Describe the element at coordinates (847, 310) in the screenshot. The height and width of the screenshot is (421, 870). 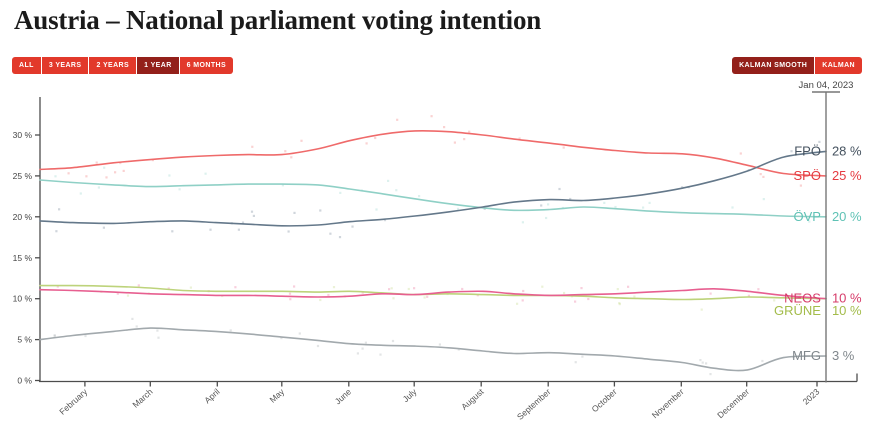
I see `value-grune: 10 %` at that location.